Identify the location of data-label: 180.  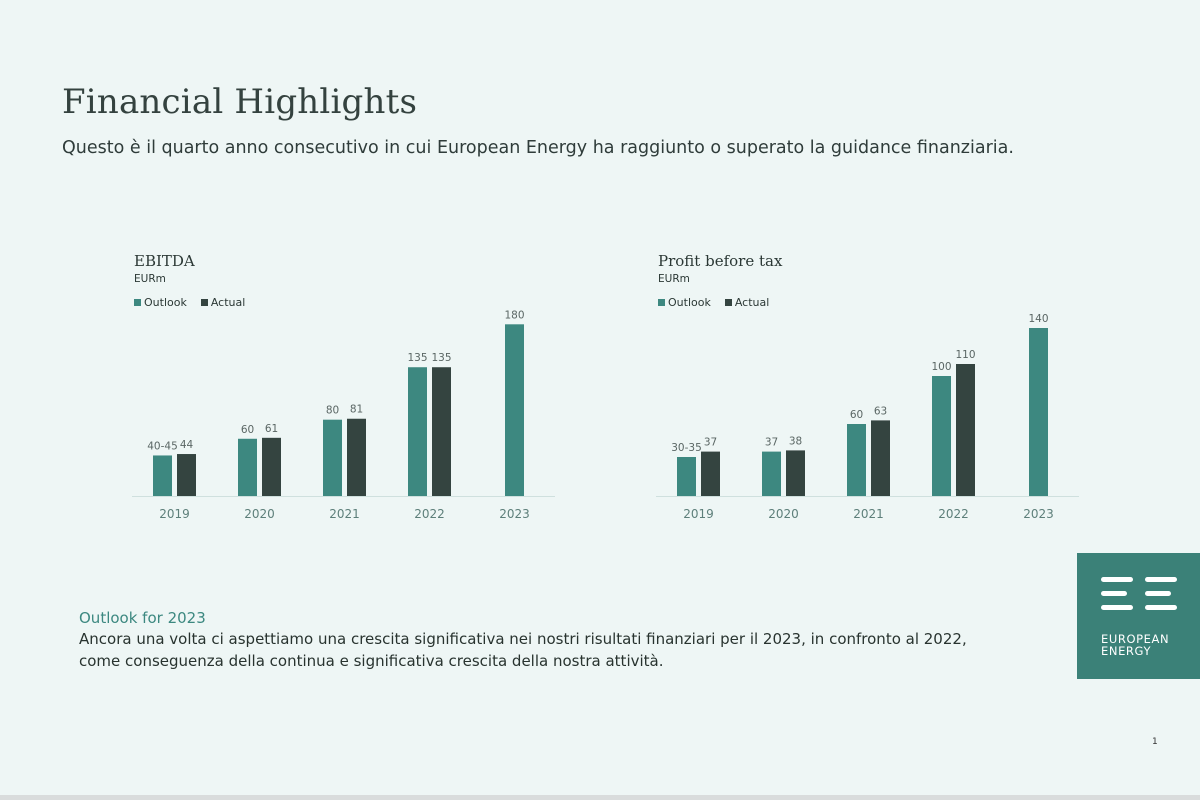
(514, 315).